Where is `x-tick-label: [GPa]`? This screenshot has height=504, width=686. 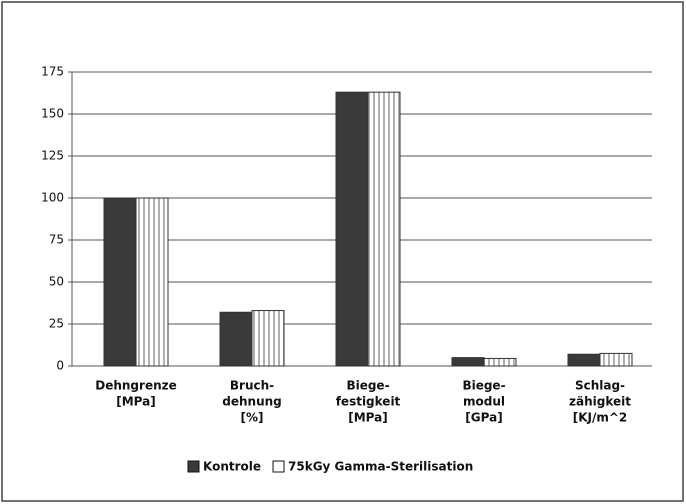
x-tick-label: [GPa] is located at coordinates (483, 418).